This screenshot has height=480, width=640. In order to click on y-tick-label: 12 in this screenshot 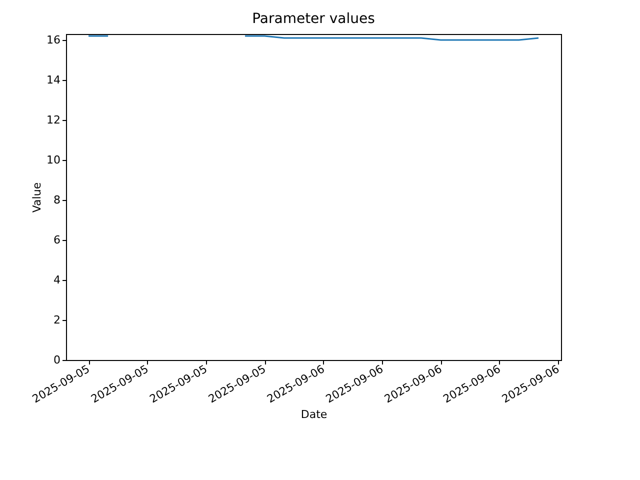, I will do `click(53, 120)`.